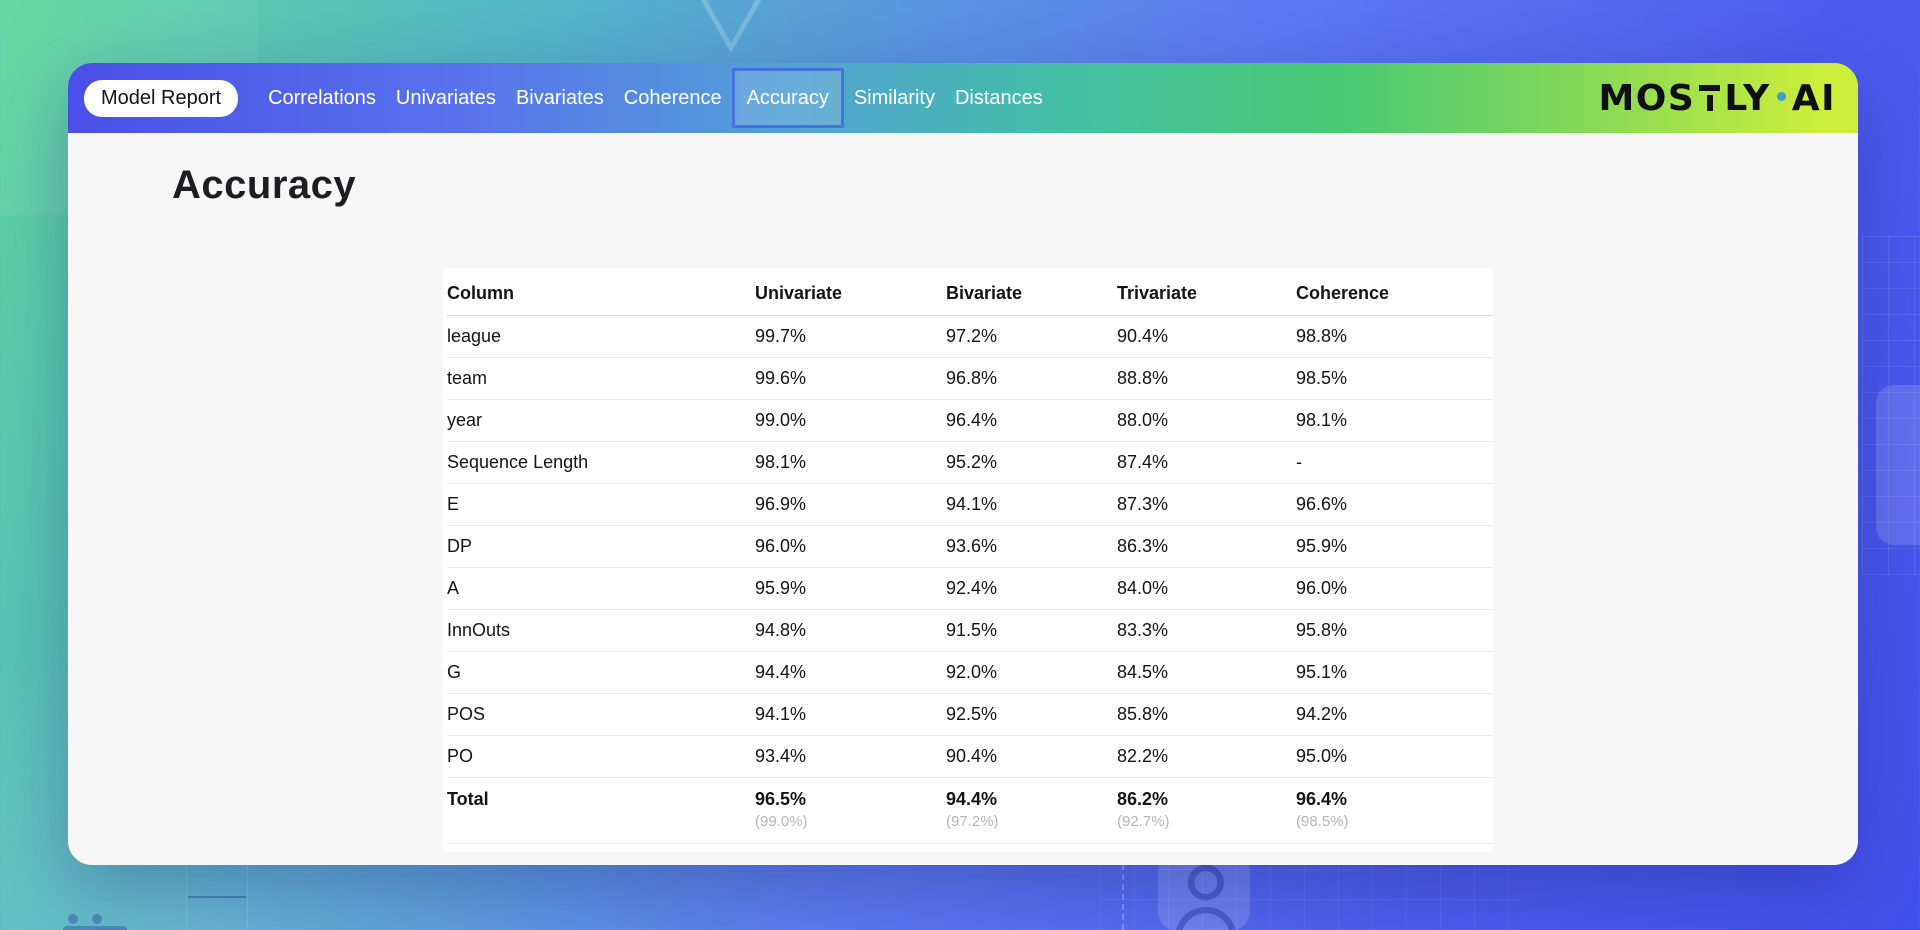 The image size is (1920, 930). I want to click on people-silhouette-icon, so click(95, 922).